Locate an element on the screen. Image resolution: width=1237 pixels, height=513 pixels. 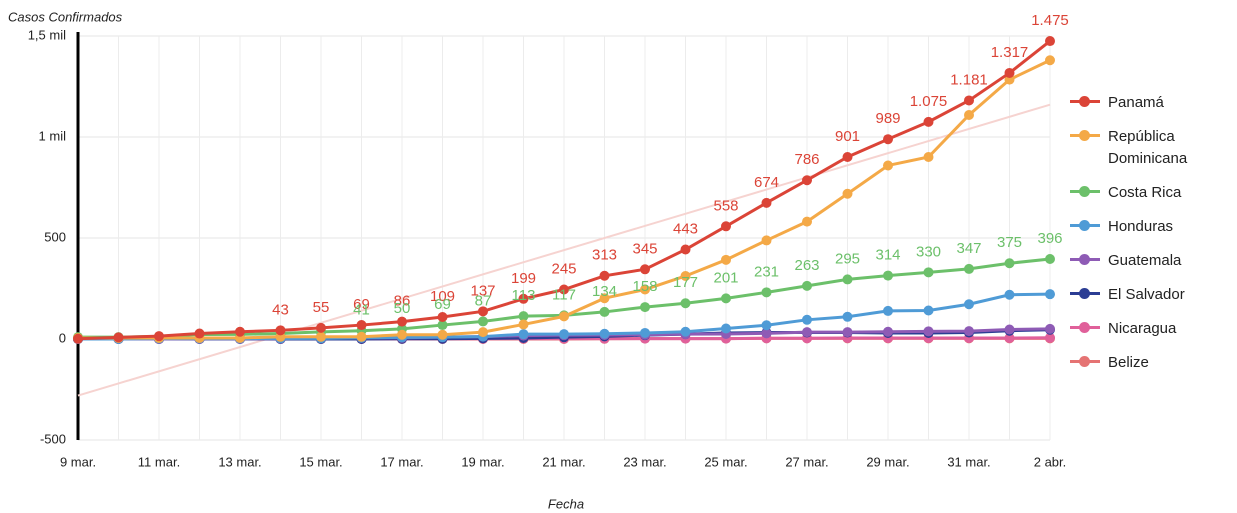
data-label: 117 is located at coordinates (564, 294).